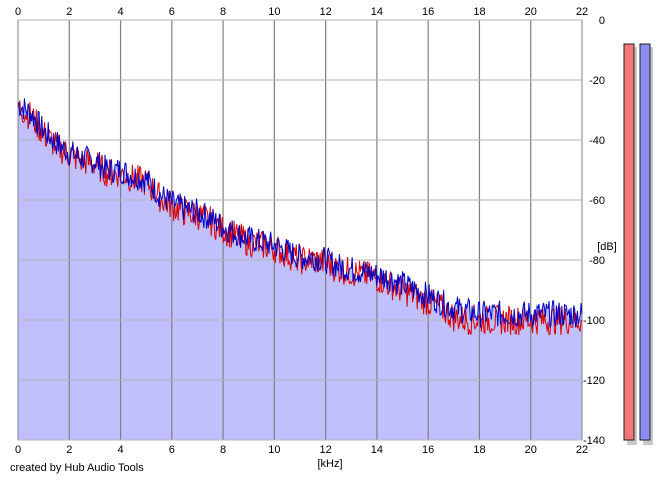 This screenshot has width=664, height=481. What do you see at coordinates (479, 12) in the screenshot?
I see `x-tick-label-top: 18` at bounding box center [479, 12].